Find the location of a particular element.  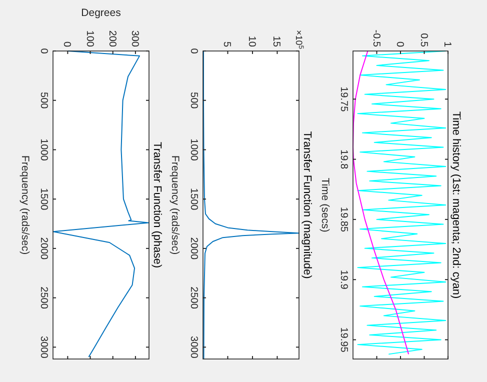

x-tick-label: 200 is located at coordinates (112, 39).